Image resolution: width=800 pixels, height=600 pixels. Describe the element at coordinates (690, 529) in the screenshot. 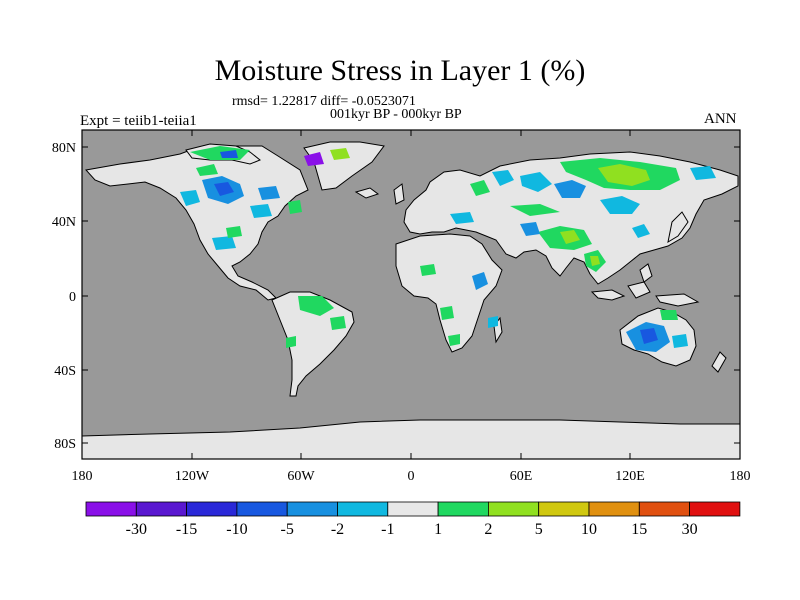

I see `colorbar-label: 30` at that location.